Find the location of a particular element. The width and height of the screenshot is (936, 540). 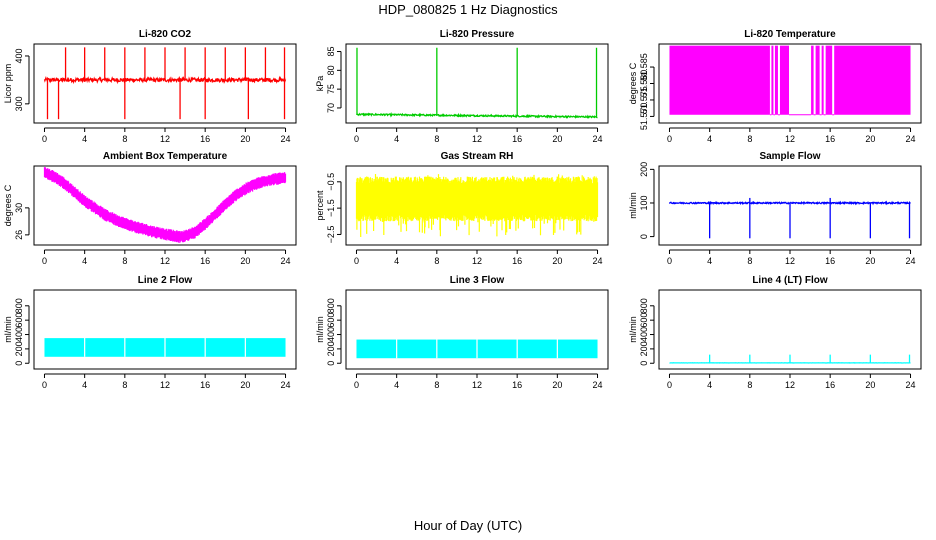

y-tick-label: 75 is located at coordinates (331, 89).